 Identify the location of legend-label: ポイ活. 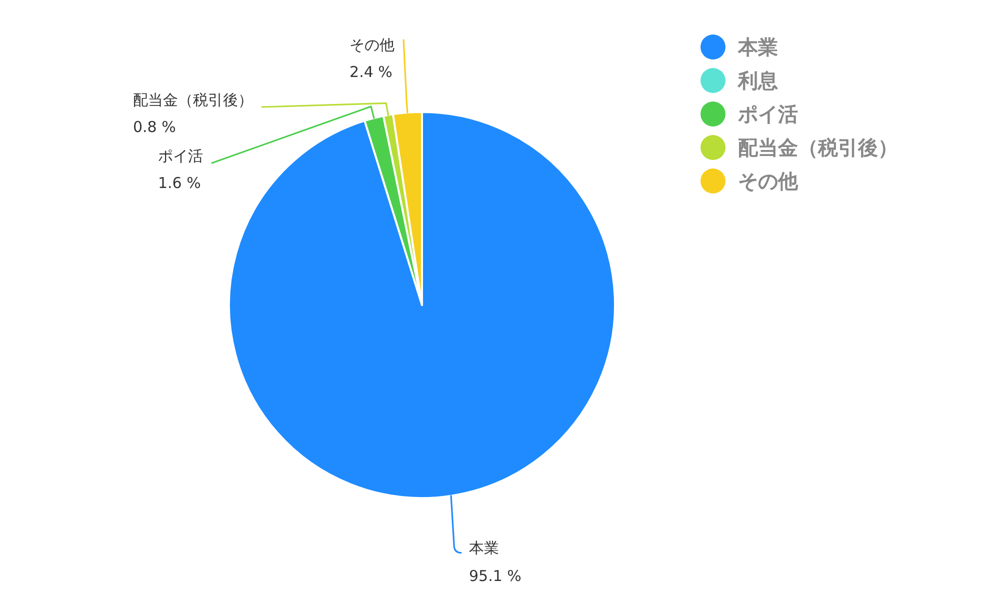
(767, 114).